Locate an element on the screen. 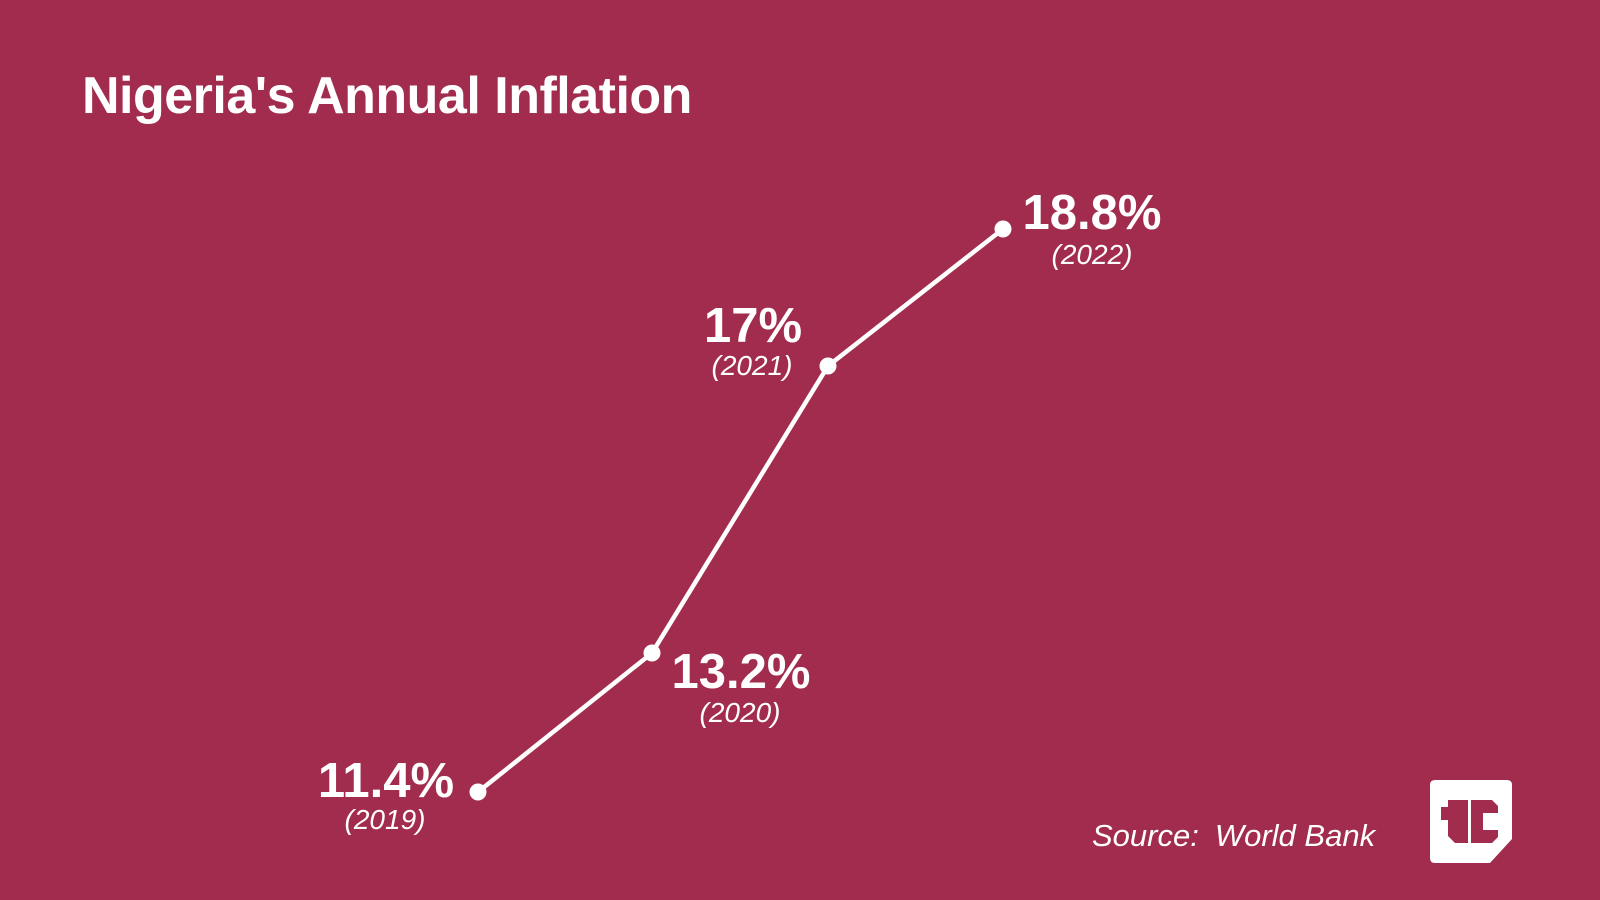  value-label-2019: 11.4% is located at coordinates (386, 781).